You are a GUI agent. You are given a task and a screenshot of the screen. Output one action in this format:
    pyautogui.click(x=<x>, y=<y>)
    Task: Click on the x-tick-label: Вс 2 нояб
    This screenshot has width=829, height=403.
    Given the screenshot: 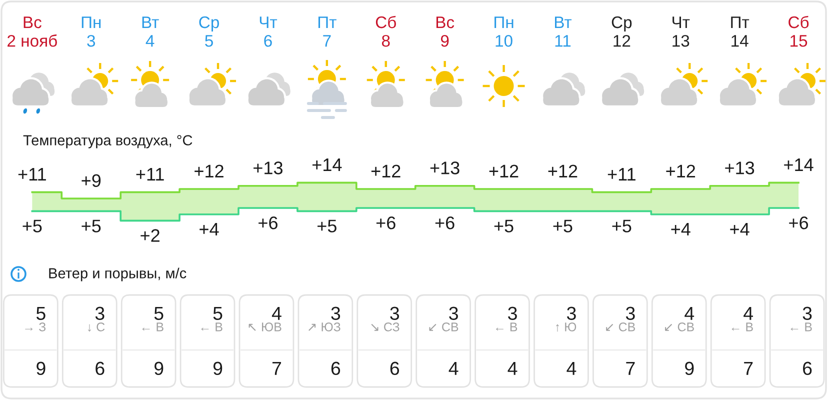 What is the action you would take?
    pyautogui.click(x=32, y=31)
    